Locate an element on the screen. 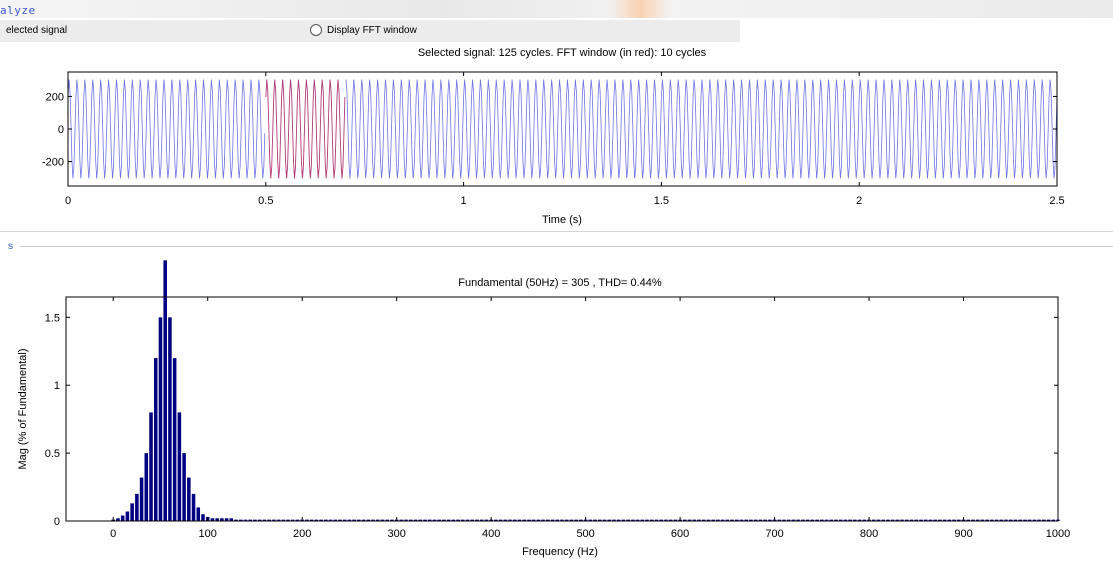 This screenshot has height=580, width=1113. selected-signal-label: elected signal is located at coordinates (37, 30).